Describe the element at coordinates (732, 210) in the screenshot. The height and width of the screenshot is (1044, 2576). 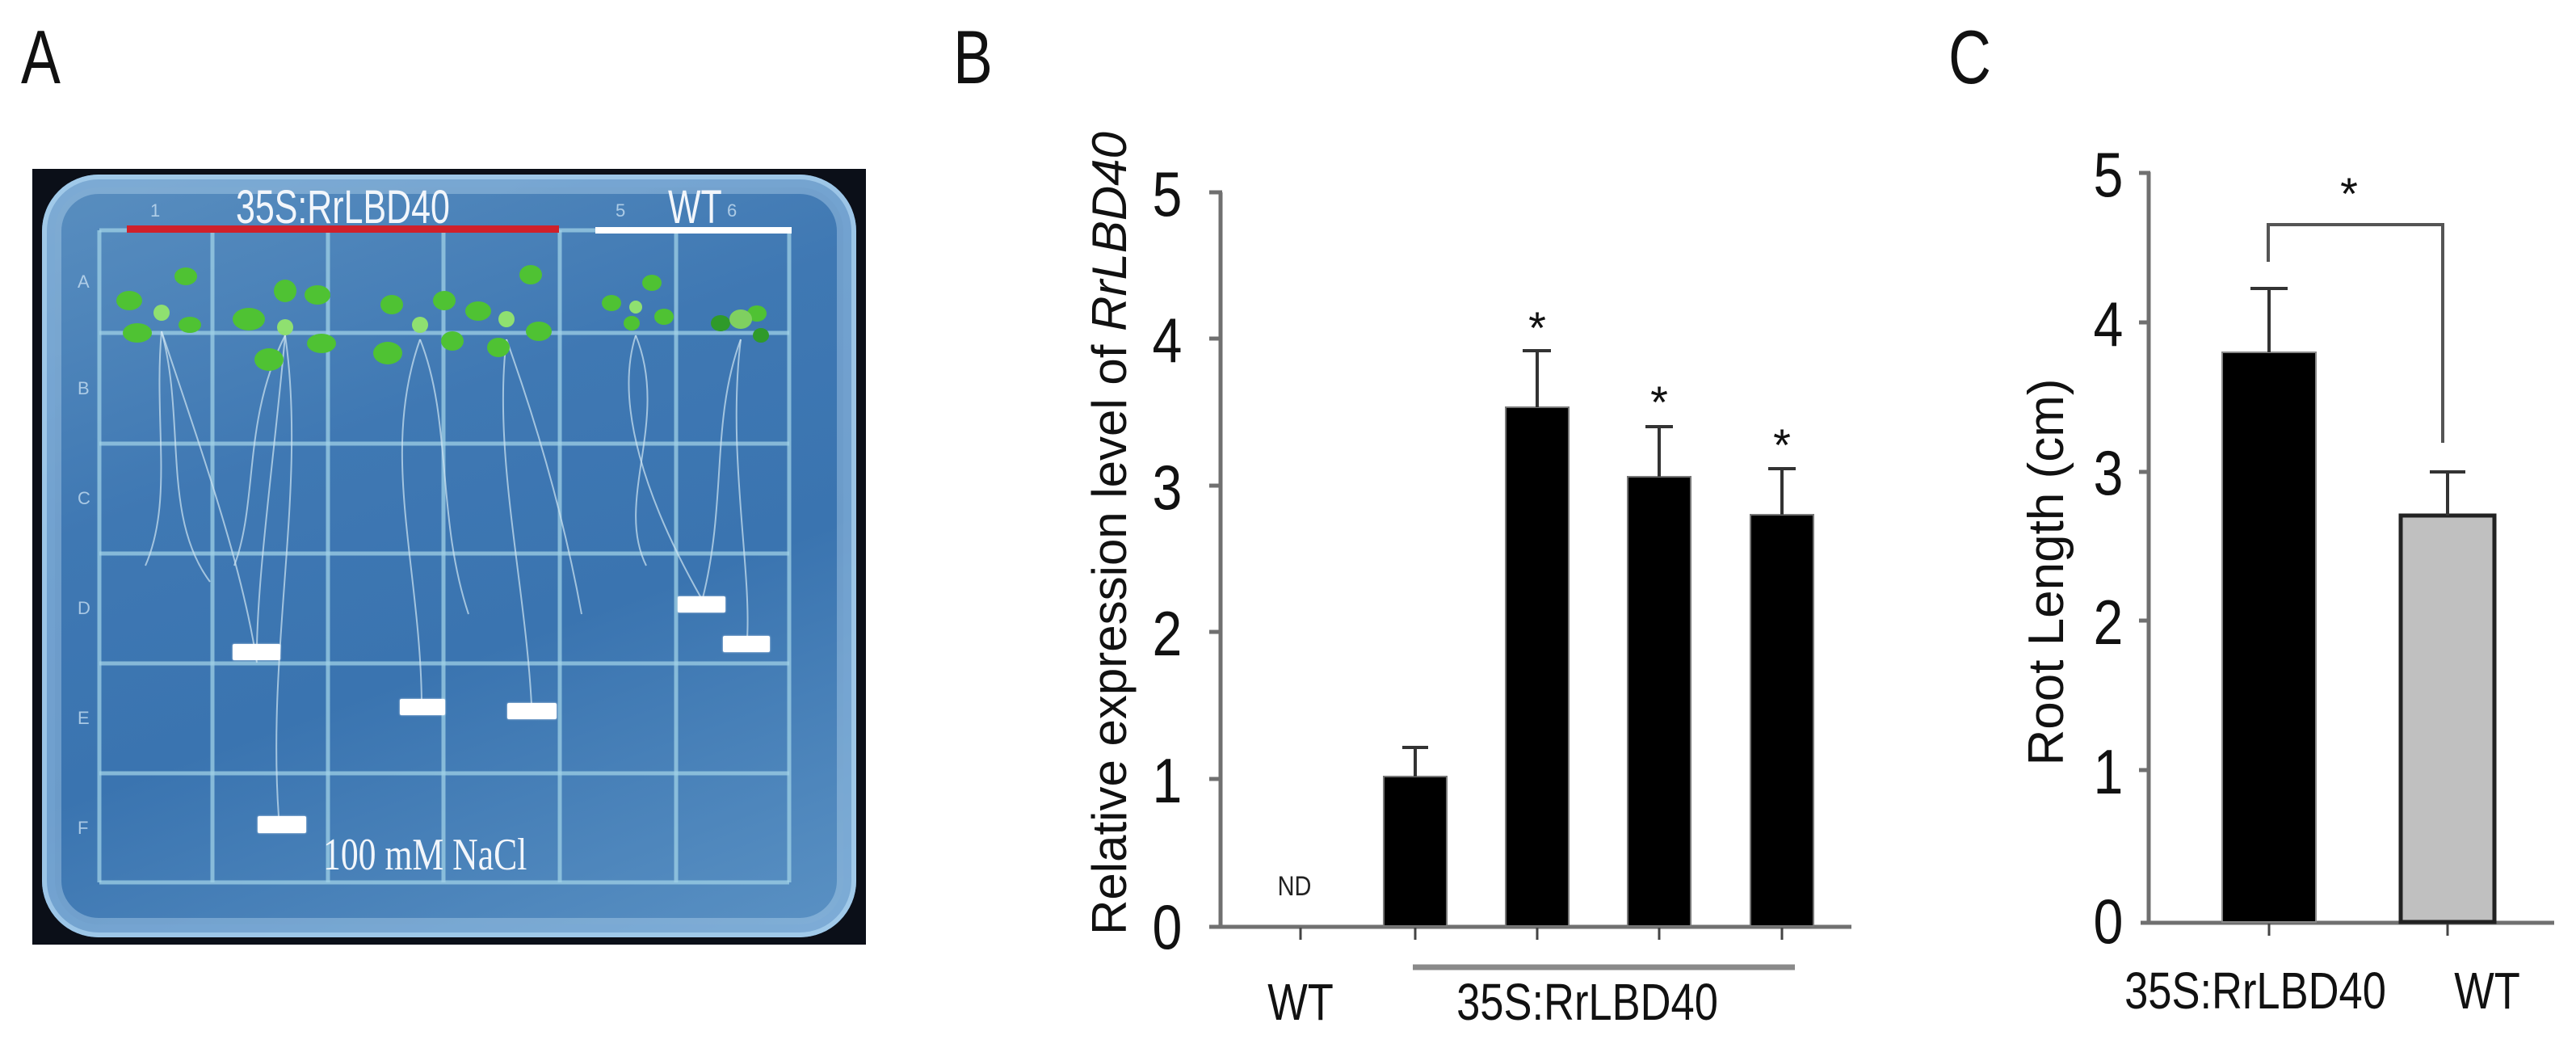
I see `plate-column-number: 6` at that location.